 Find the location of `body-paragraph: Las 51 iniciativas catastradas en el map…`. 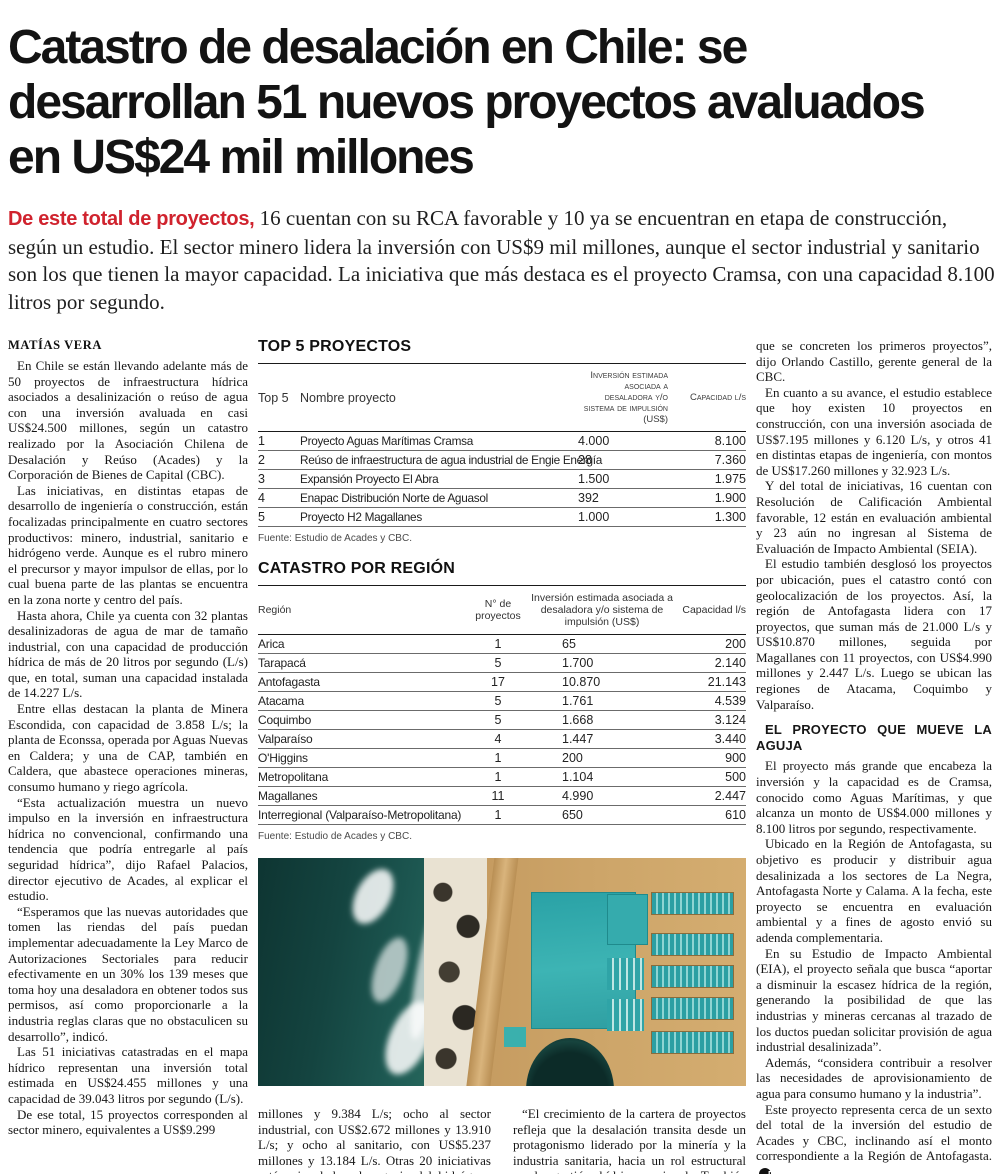

body-paragraph: Las 51 iniciativas catastradas en el map… is located at coordinates (128, 1075).